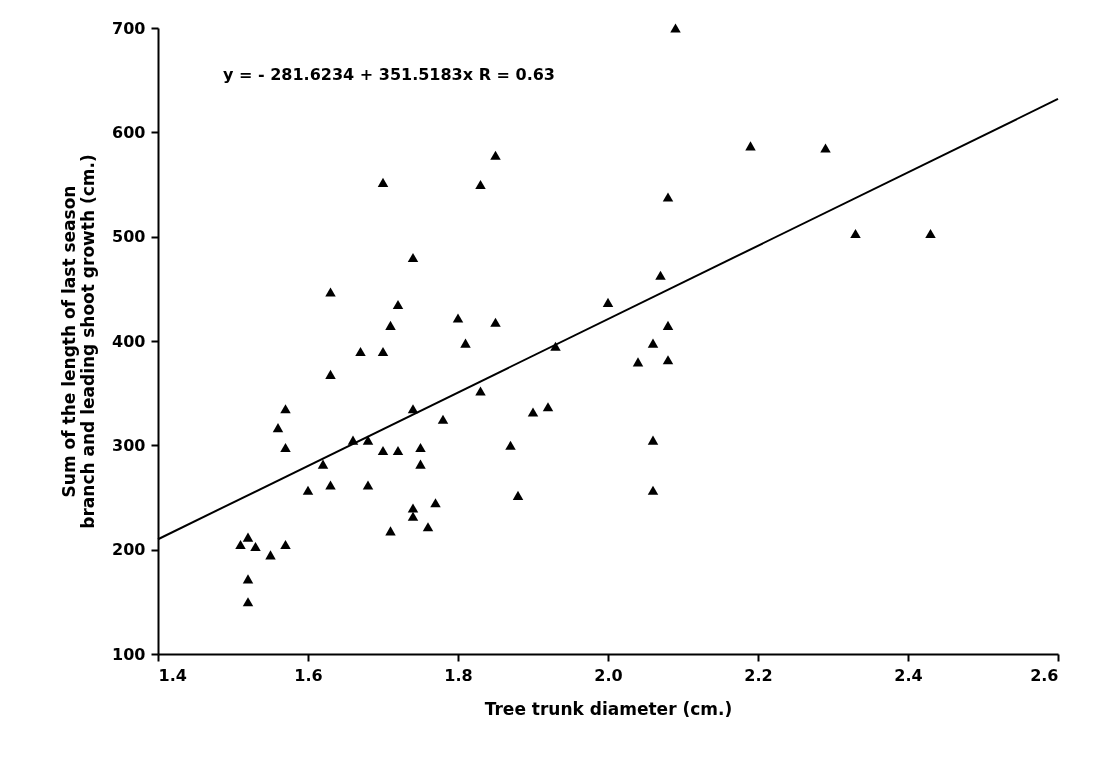  What do you see at coordinates (129, 237) in the screenshot?
I see `y-tick-label: 500` at bounding box center [129, 237].